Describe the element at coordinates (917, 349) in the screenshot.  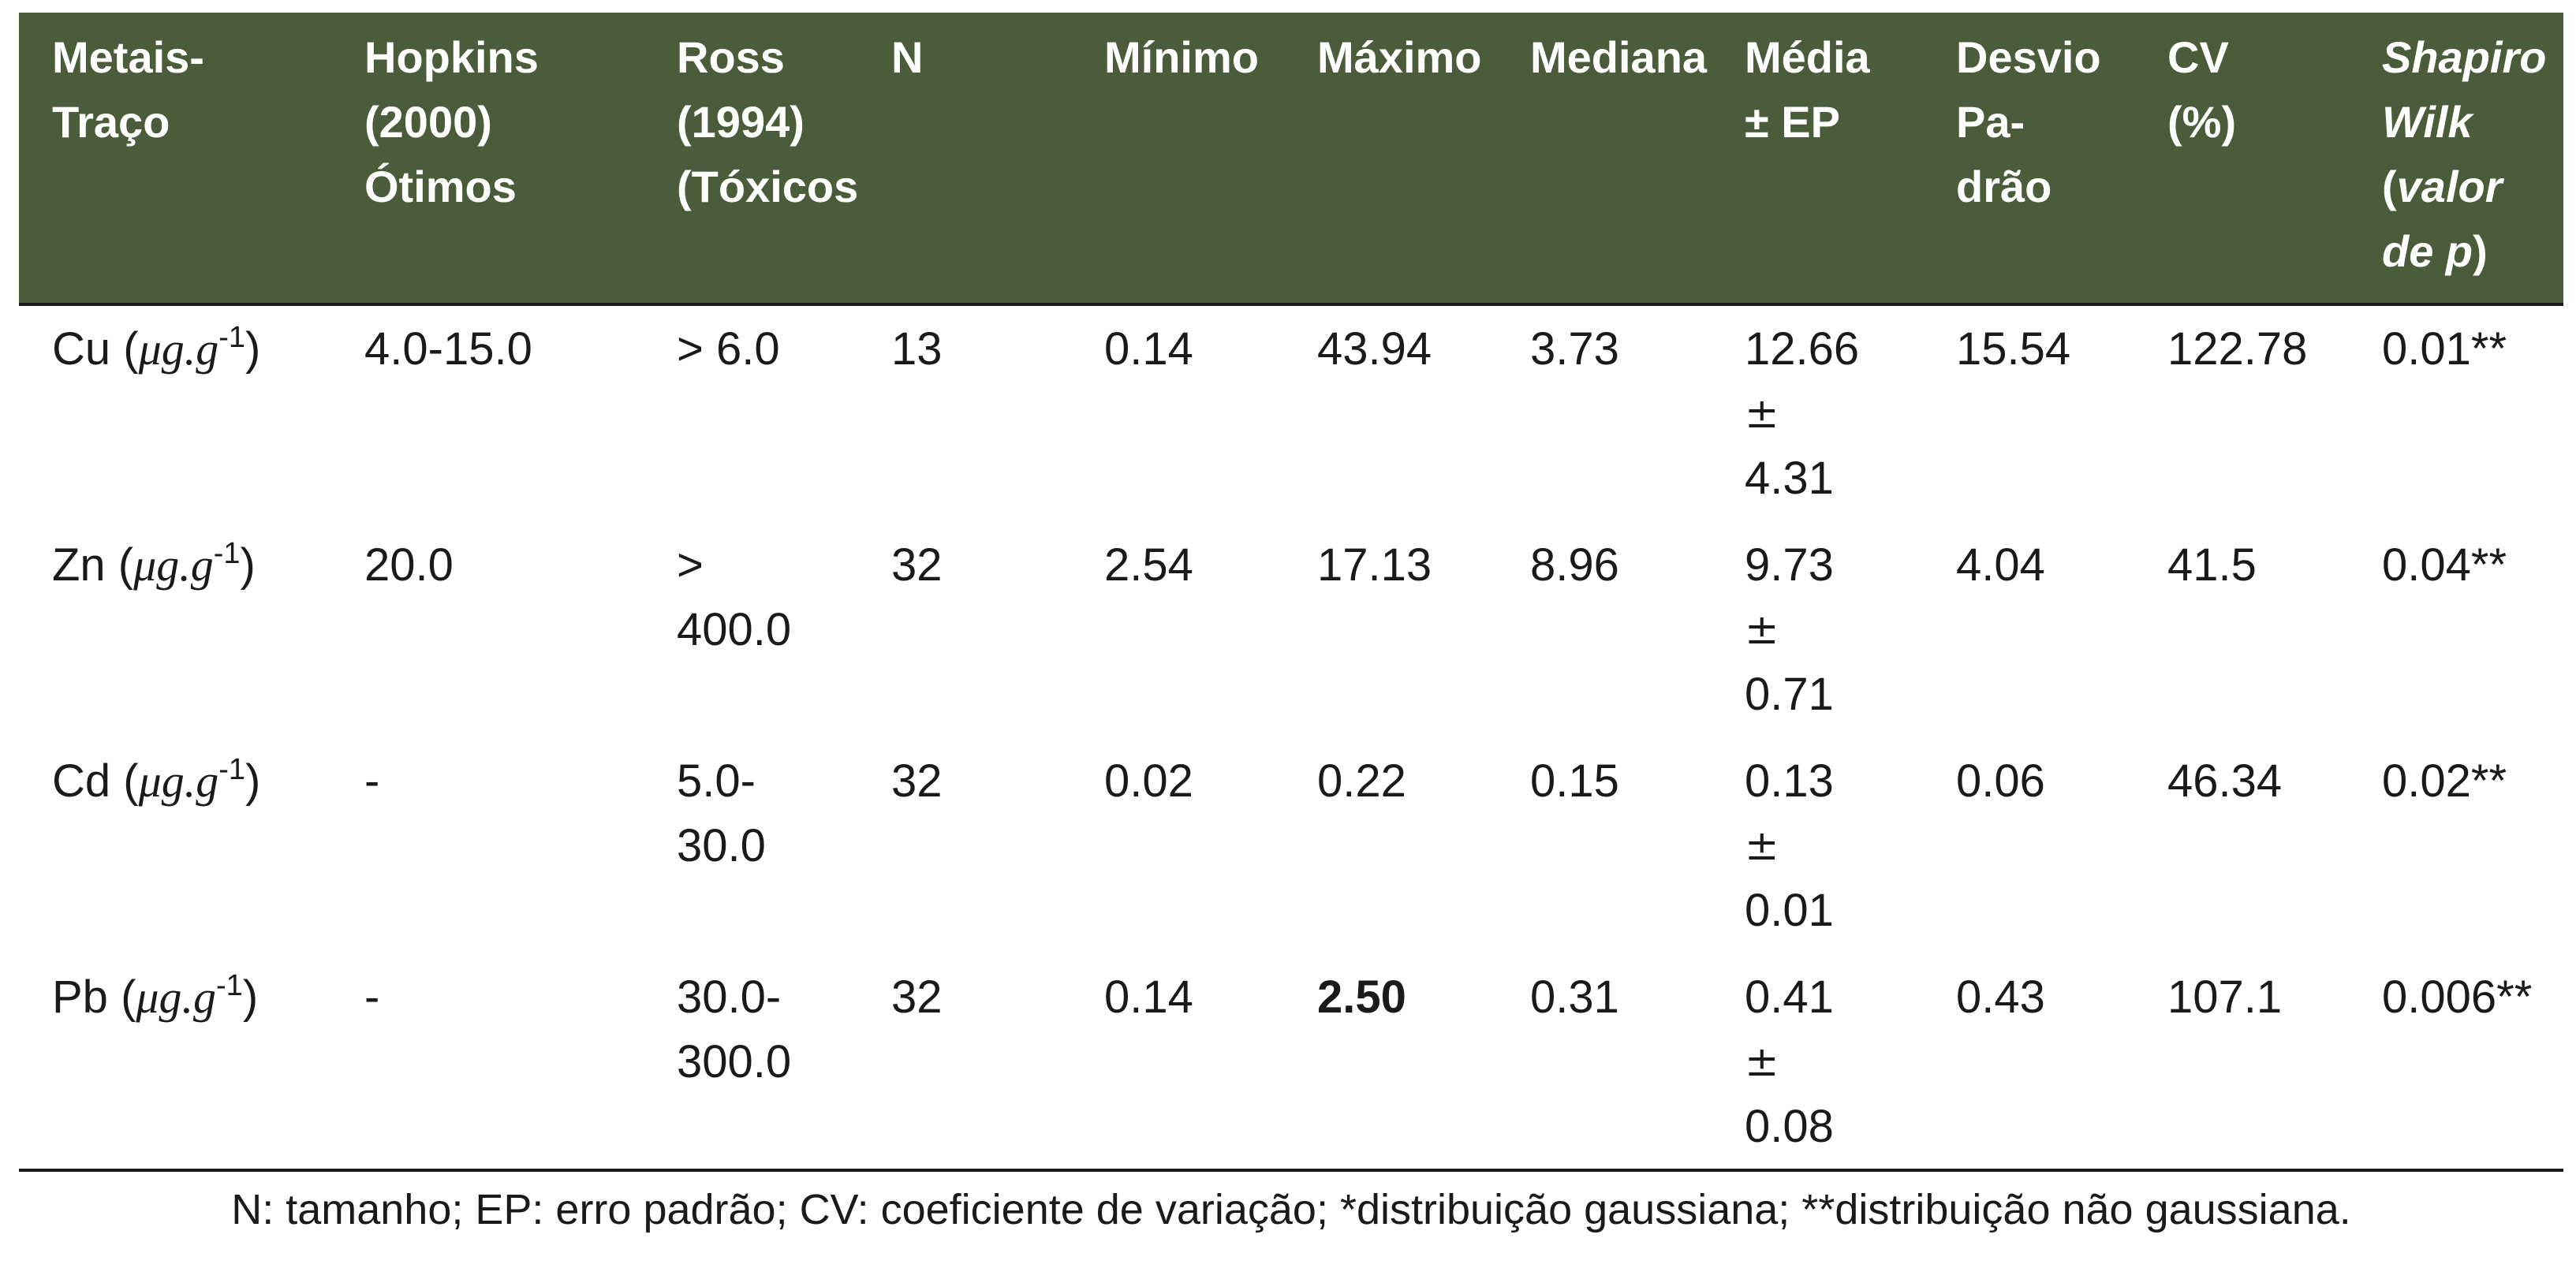
I see `cell-n: 13` at that location.